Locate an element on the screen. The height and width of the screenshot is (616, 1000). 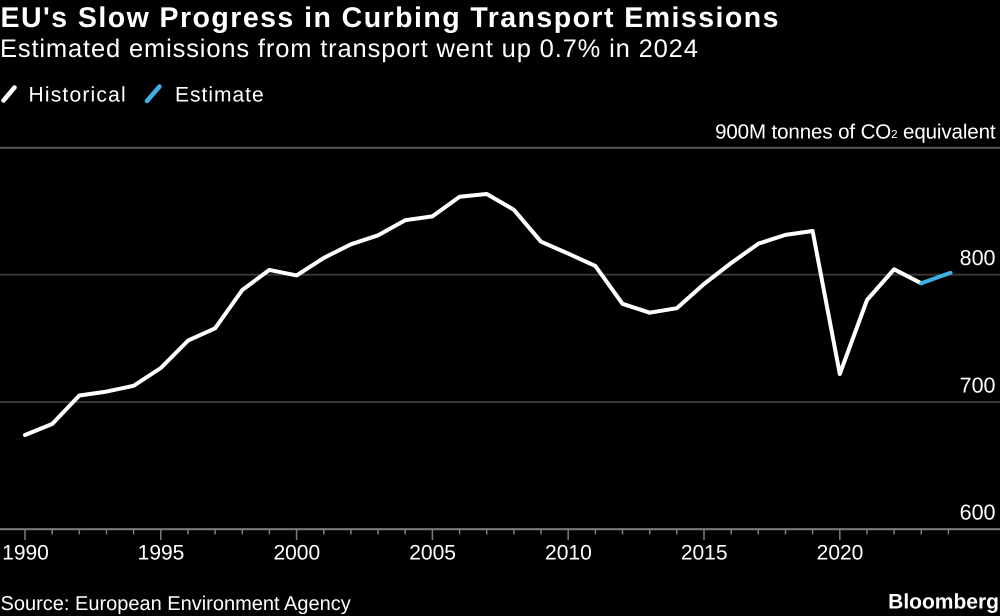
svg-text: 800 is located at coordinates (978, 258).